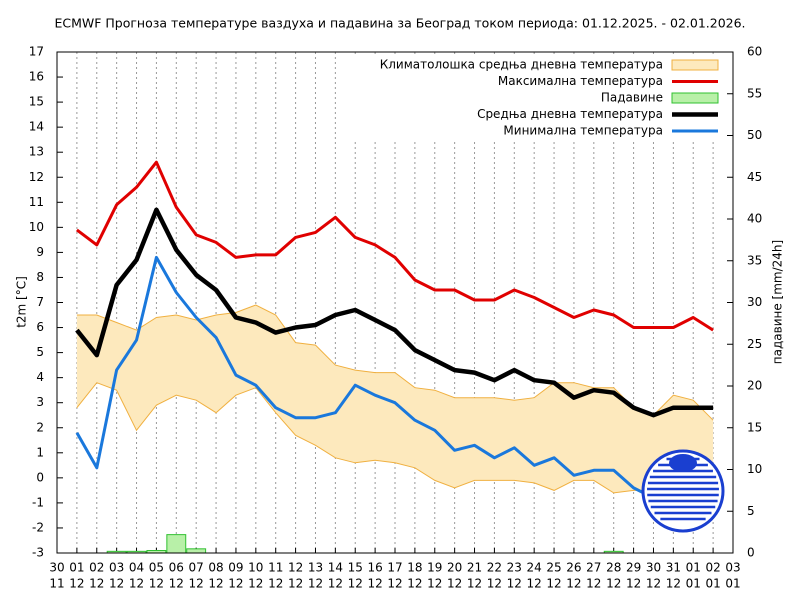 This screenshot has height=610, width=801. Describe the element at coordinates (474, 568) in the screenshot. I see `x-tick-label: 21` at that location.